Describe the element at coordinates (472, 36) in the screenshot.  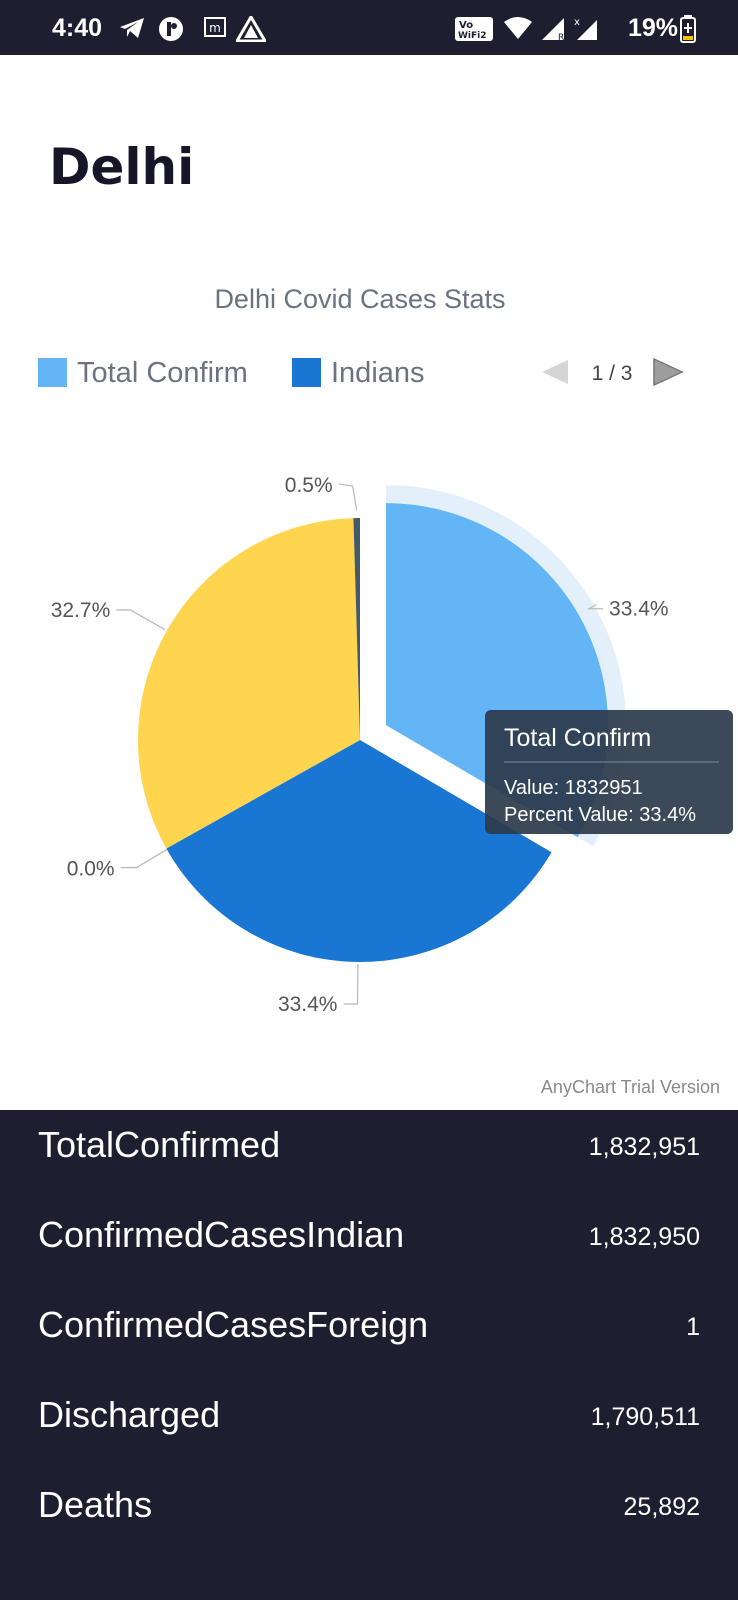
I see `svg-text: WiFi2` at that location.